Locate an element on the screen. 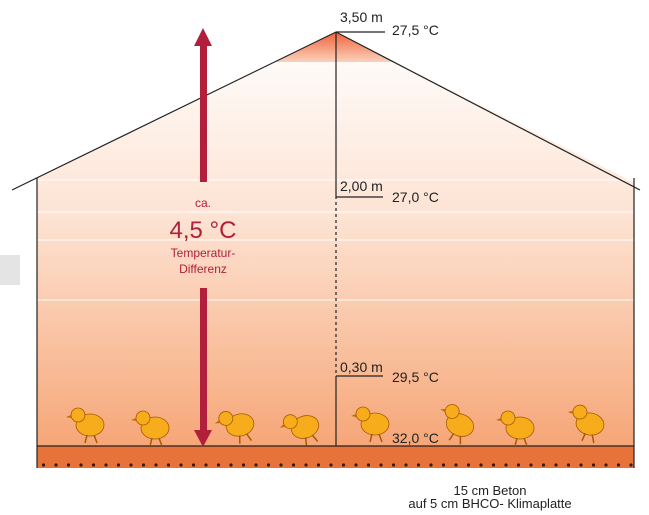 This screenshot has width=649, height=515. difference-label: ca. 4,5 °C Temperatur- Differenz is located at coordinates (203, 236).